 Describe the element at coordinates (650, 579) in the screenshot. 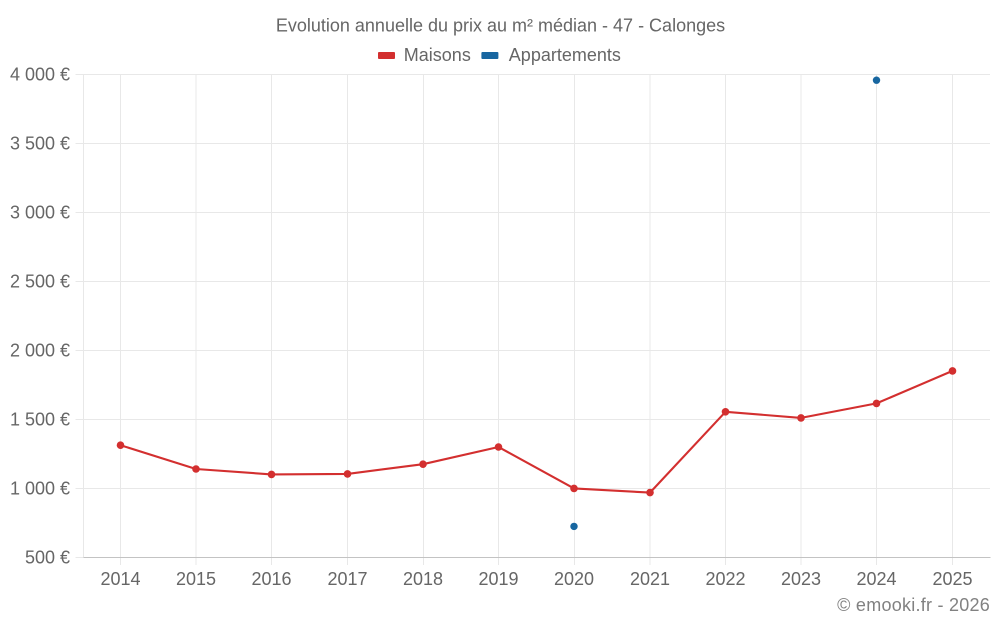

I see `svg-text: 2021` at that location.